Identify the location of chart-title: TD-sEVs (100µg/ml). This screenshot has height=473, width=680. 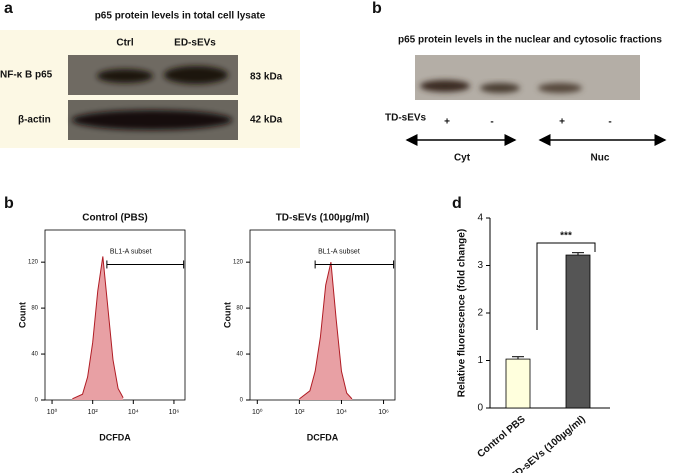
(323, 218).